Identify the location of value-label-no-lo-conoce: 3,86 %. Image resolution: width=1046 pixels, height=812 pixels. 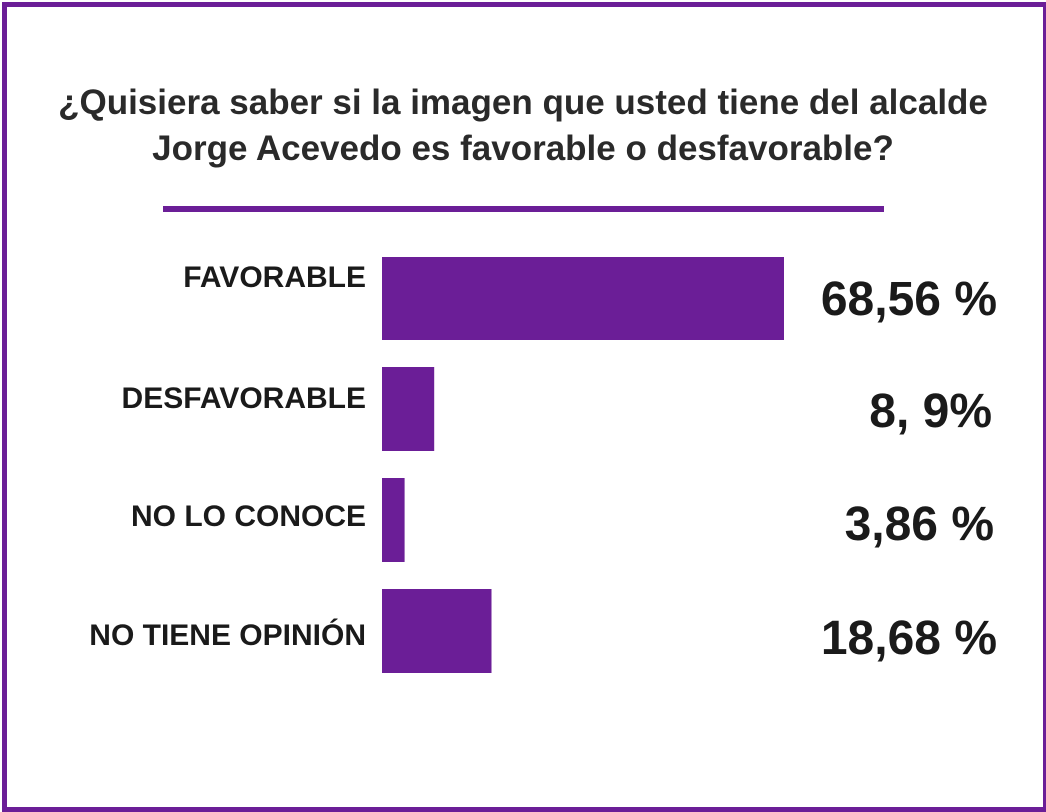
(919, 524).